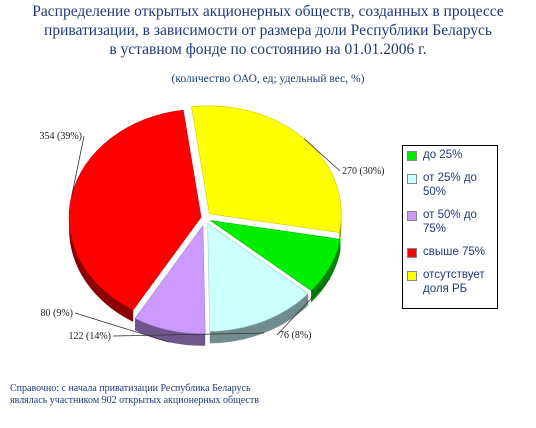  I want to click on legend-item: отсутствует доля РБ, so click(450, 282).